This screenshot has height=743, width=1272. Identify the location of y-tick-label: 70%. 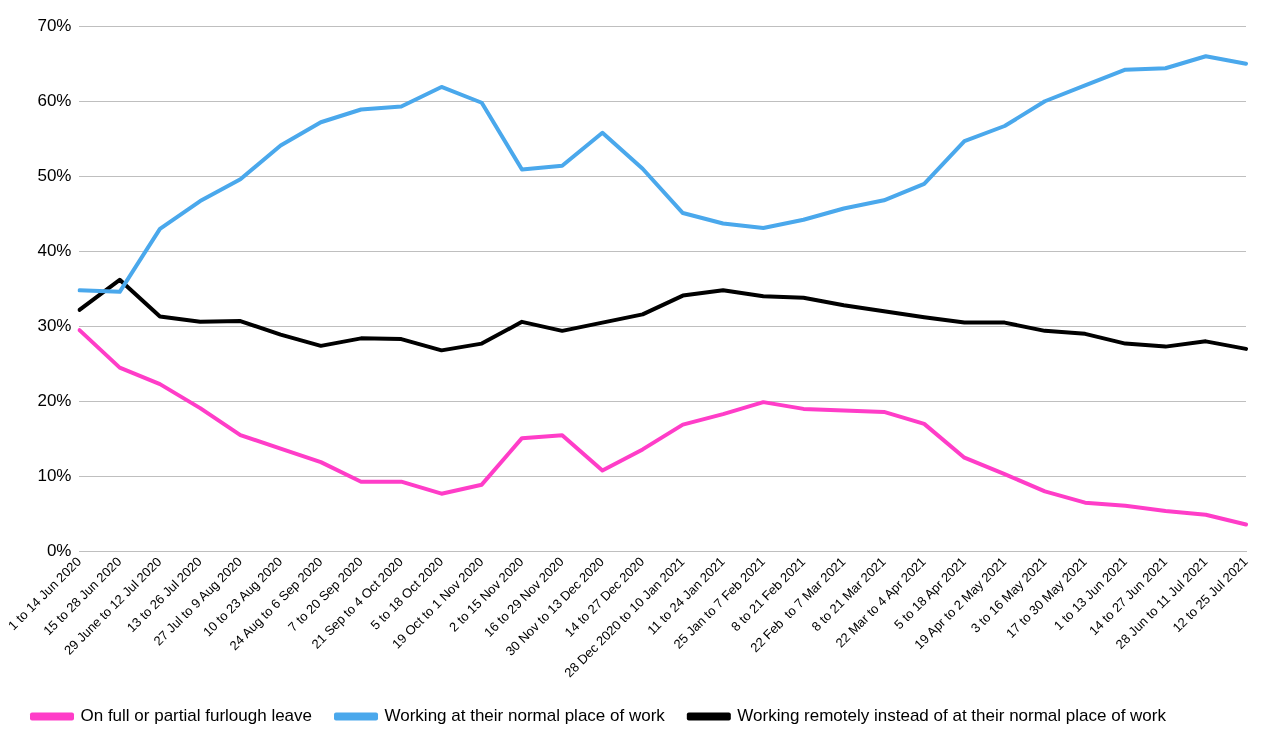
(54, 25).